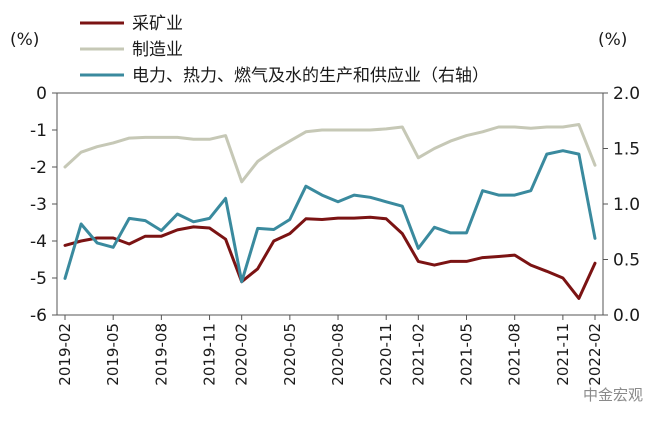  What do you see at coordinates (38, 242) in the screenshot?
I see `left-tick-label: -4` at bounding box center [38, 242].